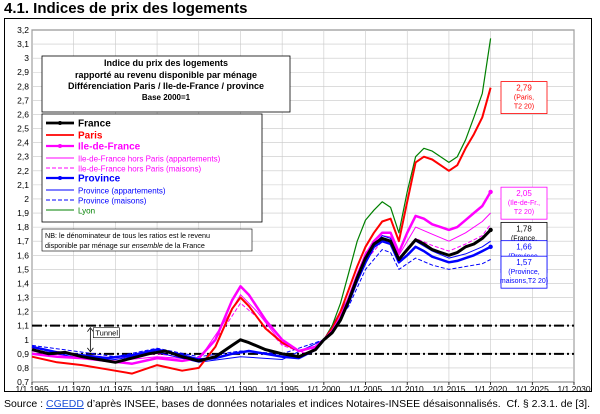 Image resolution: width=600 pixels, height=414 pixels. I want to click on y-tick-label: 0,8, so click(23, 368).